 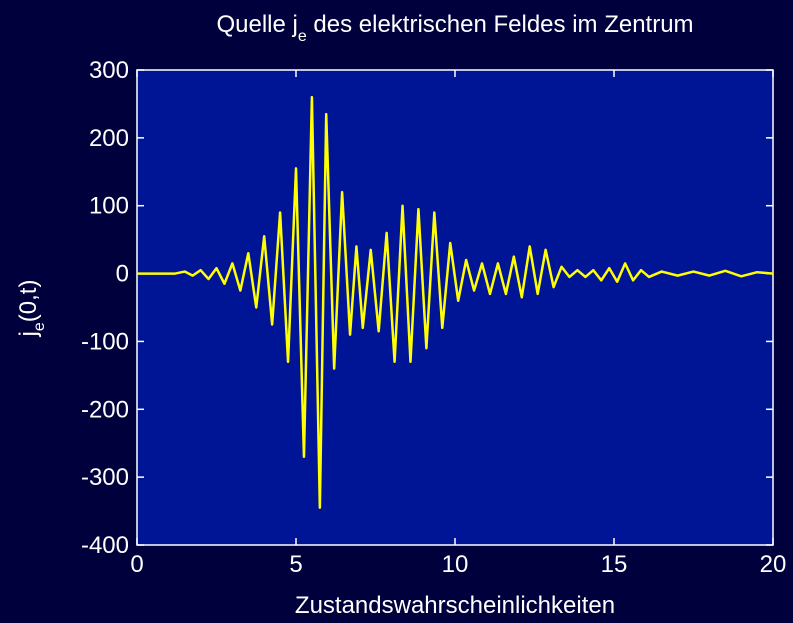 I want to click on ylabel-subscript: e, so click(x=39, y=326).